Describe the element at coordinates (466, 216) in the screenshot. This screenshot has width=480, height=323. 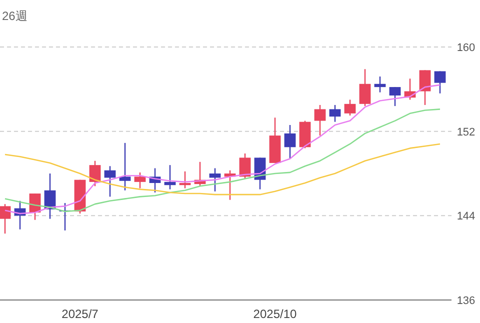
I see `y-tick-label: 144` at that location.